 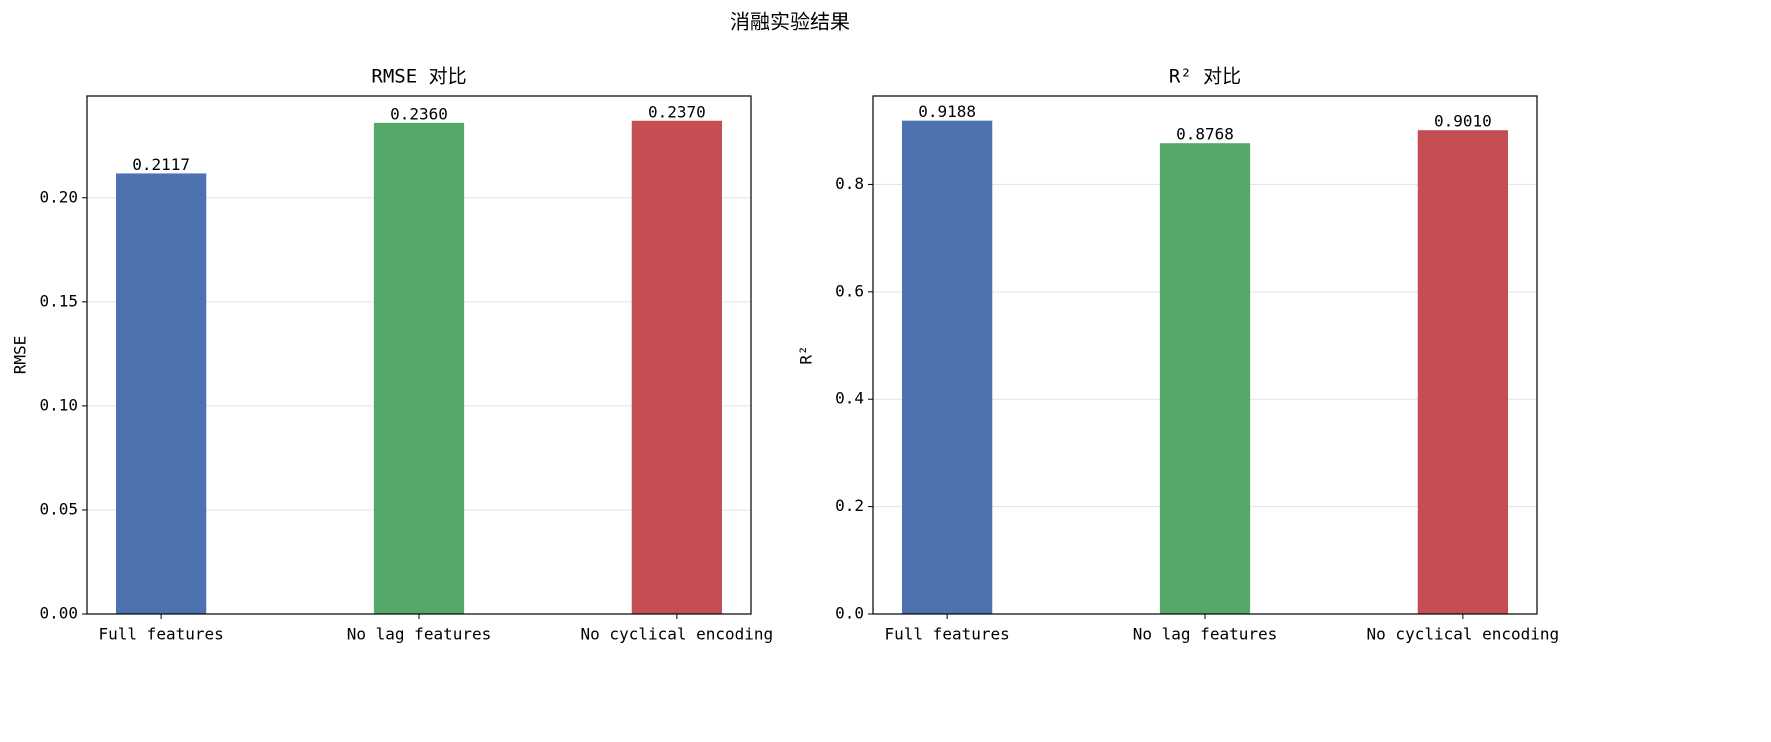 I want to click on y-tick-label: 0.2, so click(x=849, y=505).